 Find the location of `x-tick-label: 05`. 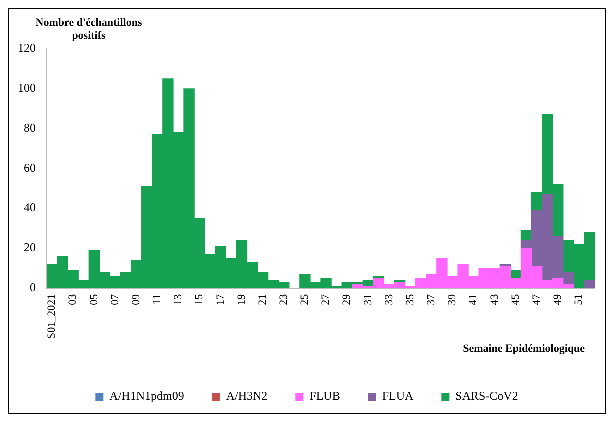

x-tick-label: 05 is located at coordinates (94, 300).